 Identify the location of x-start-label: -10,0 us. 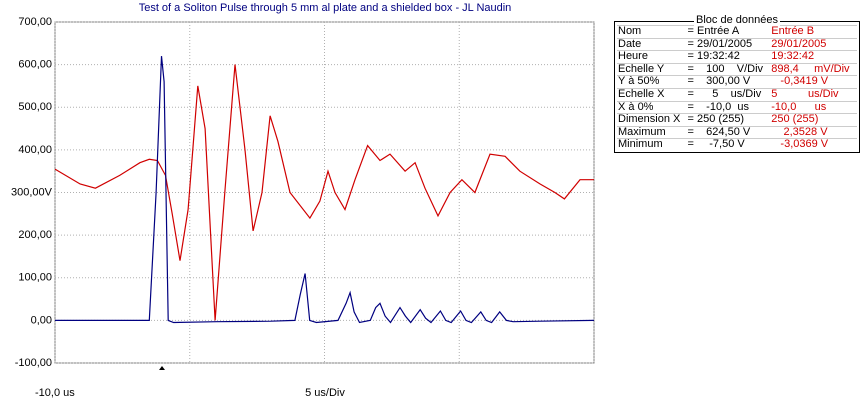
(55, 393).